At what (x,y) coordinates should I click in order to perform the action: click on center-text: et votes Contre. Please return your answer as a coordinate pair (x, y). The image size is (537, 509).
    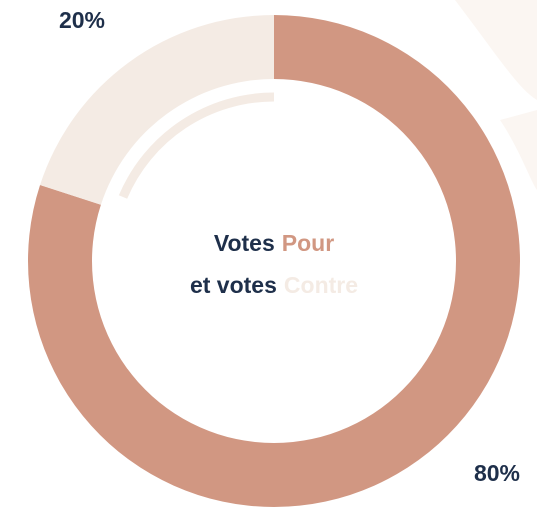
    Looking at the image, I should click on (274, 285).